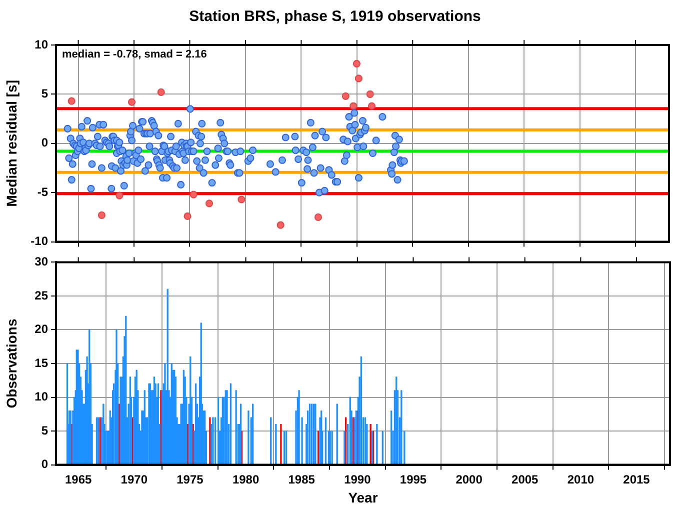 Image resolution: width=674 pixels, height=511 pixels. Describe the element at coordinates (78, 479) in the screenshot. I see `x-tick-label: 1965` at that location.